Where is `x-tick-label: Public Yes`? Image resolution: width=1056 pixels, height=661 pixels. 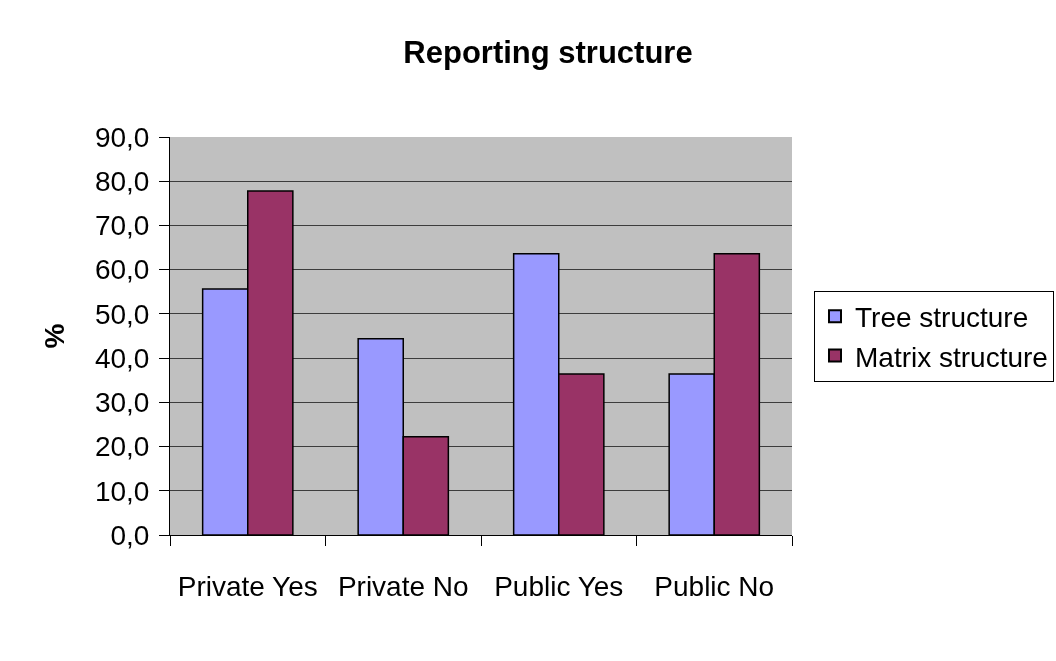
x-tick-label: Public Yes is located at coordinates (559, 586).